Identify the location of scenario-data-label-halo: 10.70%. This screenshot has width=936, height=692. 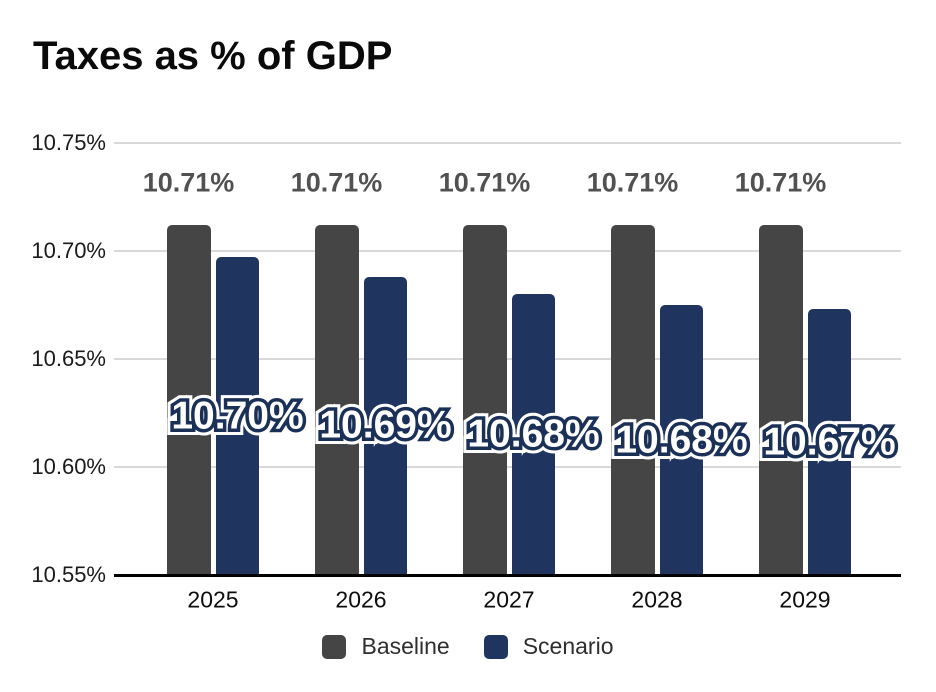
(237, 416).